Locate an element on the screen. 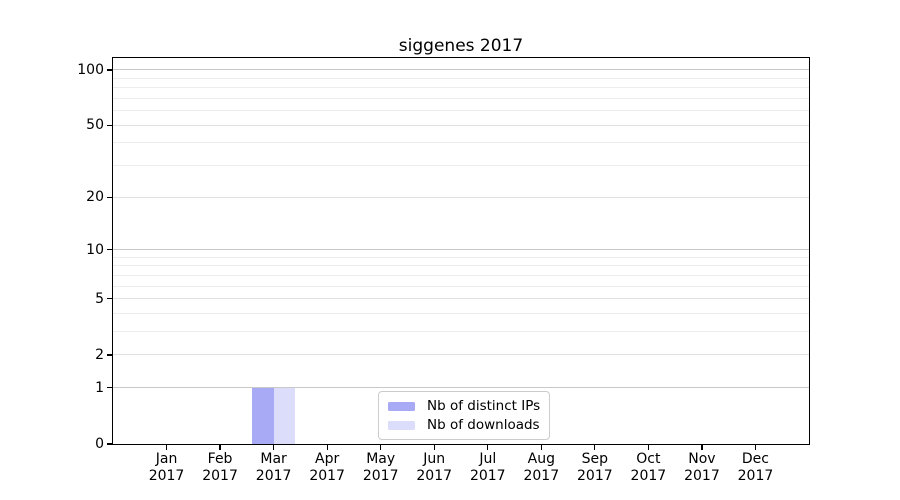 The width and height of the screenshot is (900, 500). y-tick-label: 0 is located at coordinates (99, 444).